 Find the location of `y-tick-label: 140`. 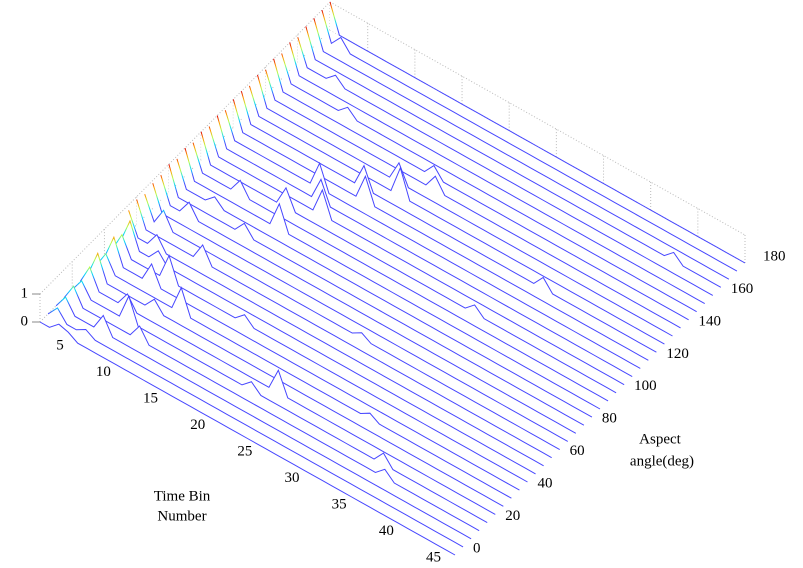

y-tick-label: 140 is located at coordinates (710, 321).